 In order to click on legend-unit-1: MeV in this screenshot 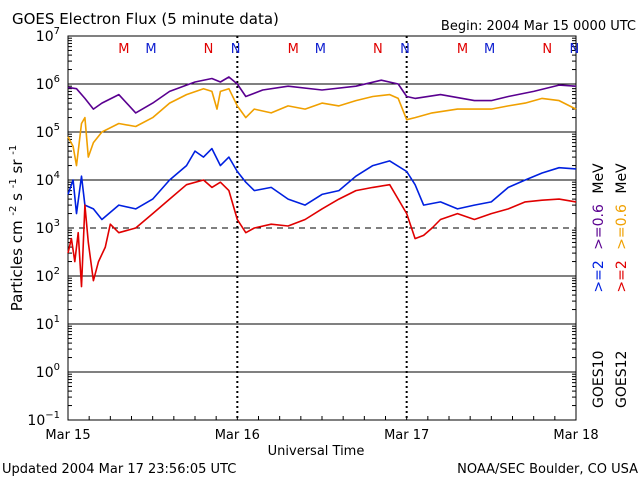, I will do `click(599, 178)`.